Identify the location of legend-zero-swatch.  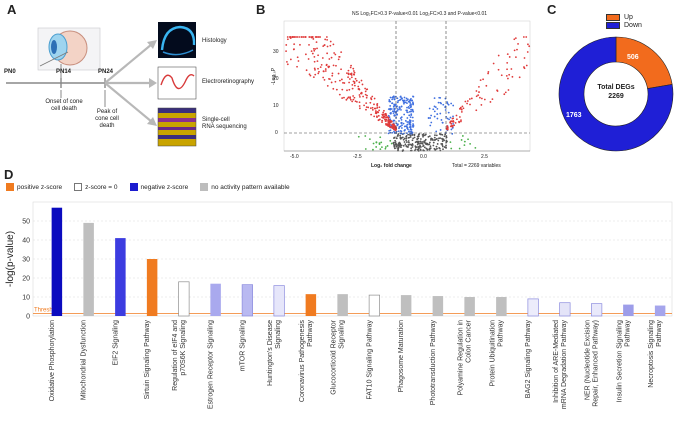
(78, 187).